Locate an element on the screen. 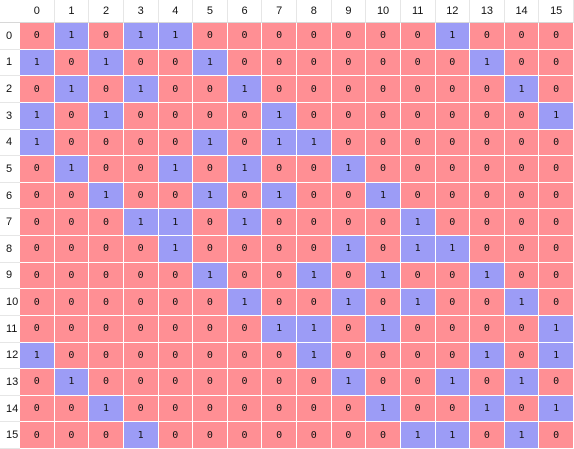 The width and height of the screenshot is (574, 449). column-header-0: 0 is located at coordinates (37, 11).